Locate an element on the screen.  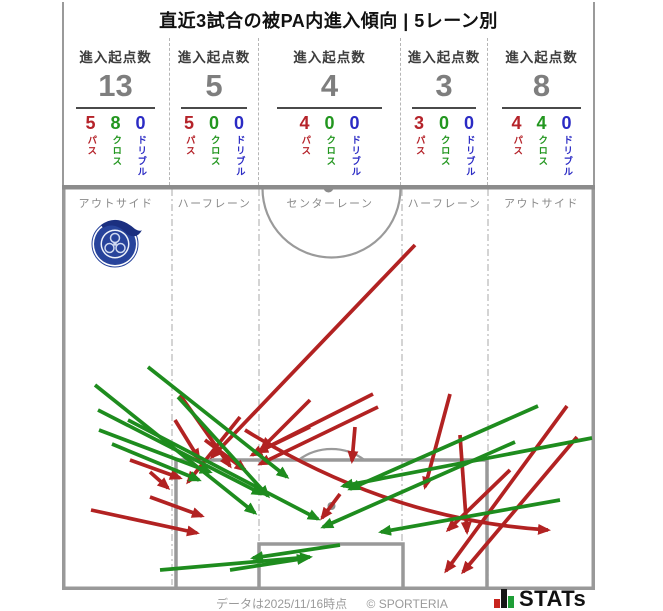
left-border is located at coordinates (63, 93).